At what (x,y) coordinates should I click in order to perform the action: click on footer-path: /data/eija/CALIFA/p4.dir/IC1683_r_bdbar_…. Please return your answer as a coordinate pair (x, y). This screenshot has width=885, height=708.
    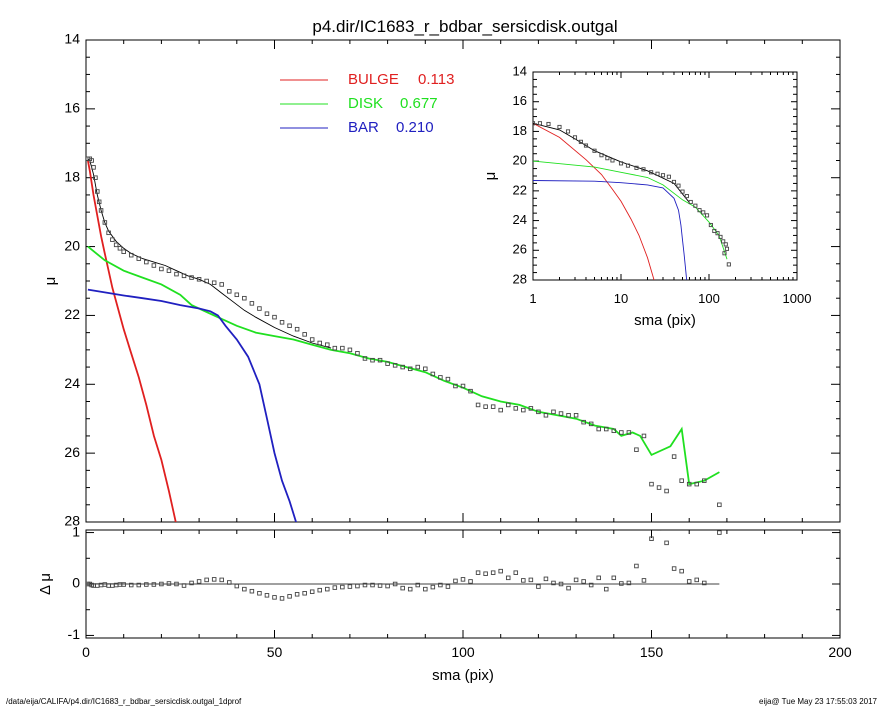
    Looking at the image, I should click on (124, 701).